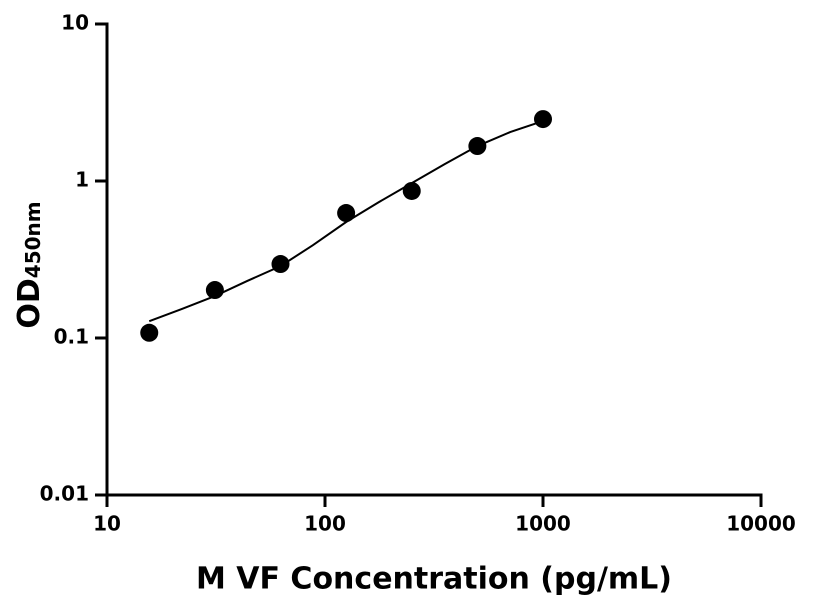  What do you see at coordinates (75, 23) in the screenshot?
I see `y-tick-label: 10` at bounding box center [75, 23].